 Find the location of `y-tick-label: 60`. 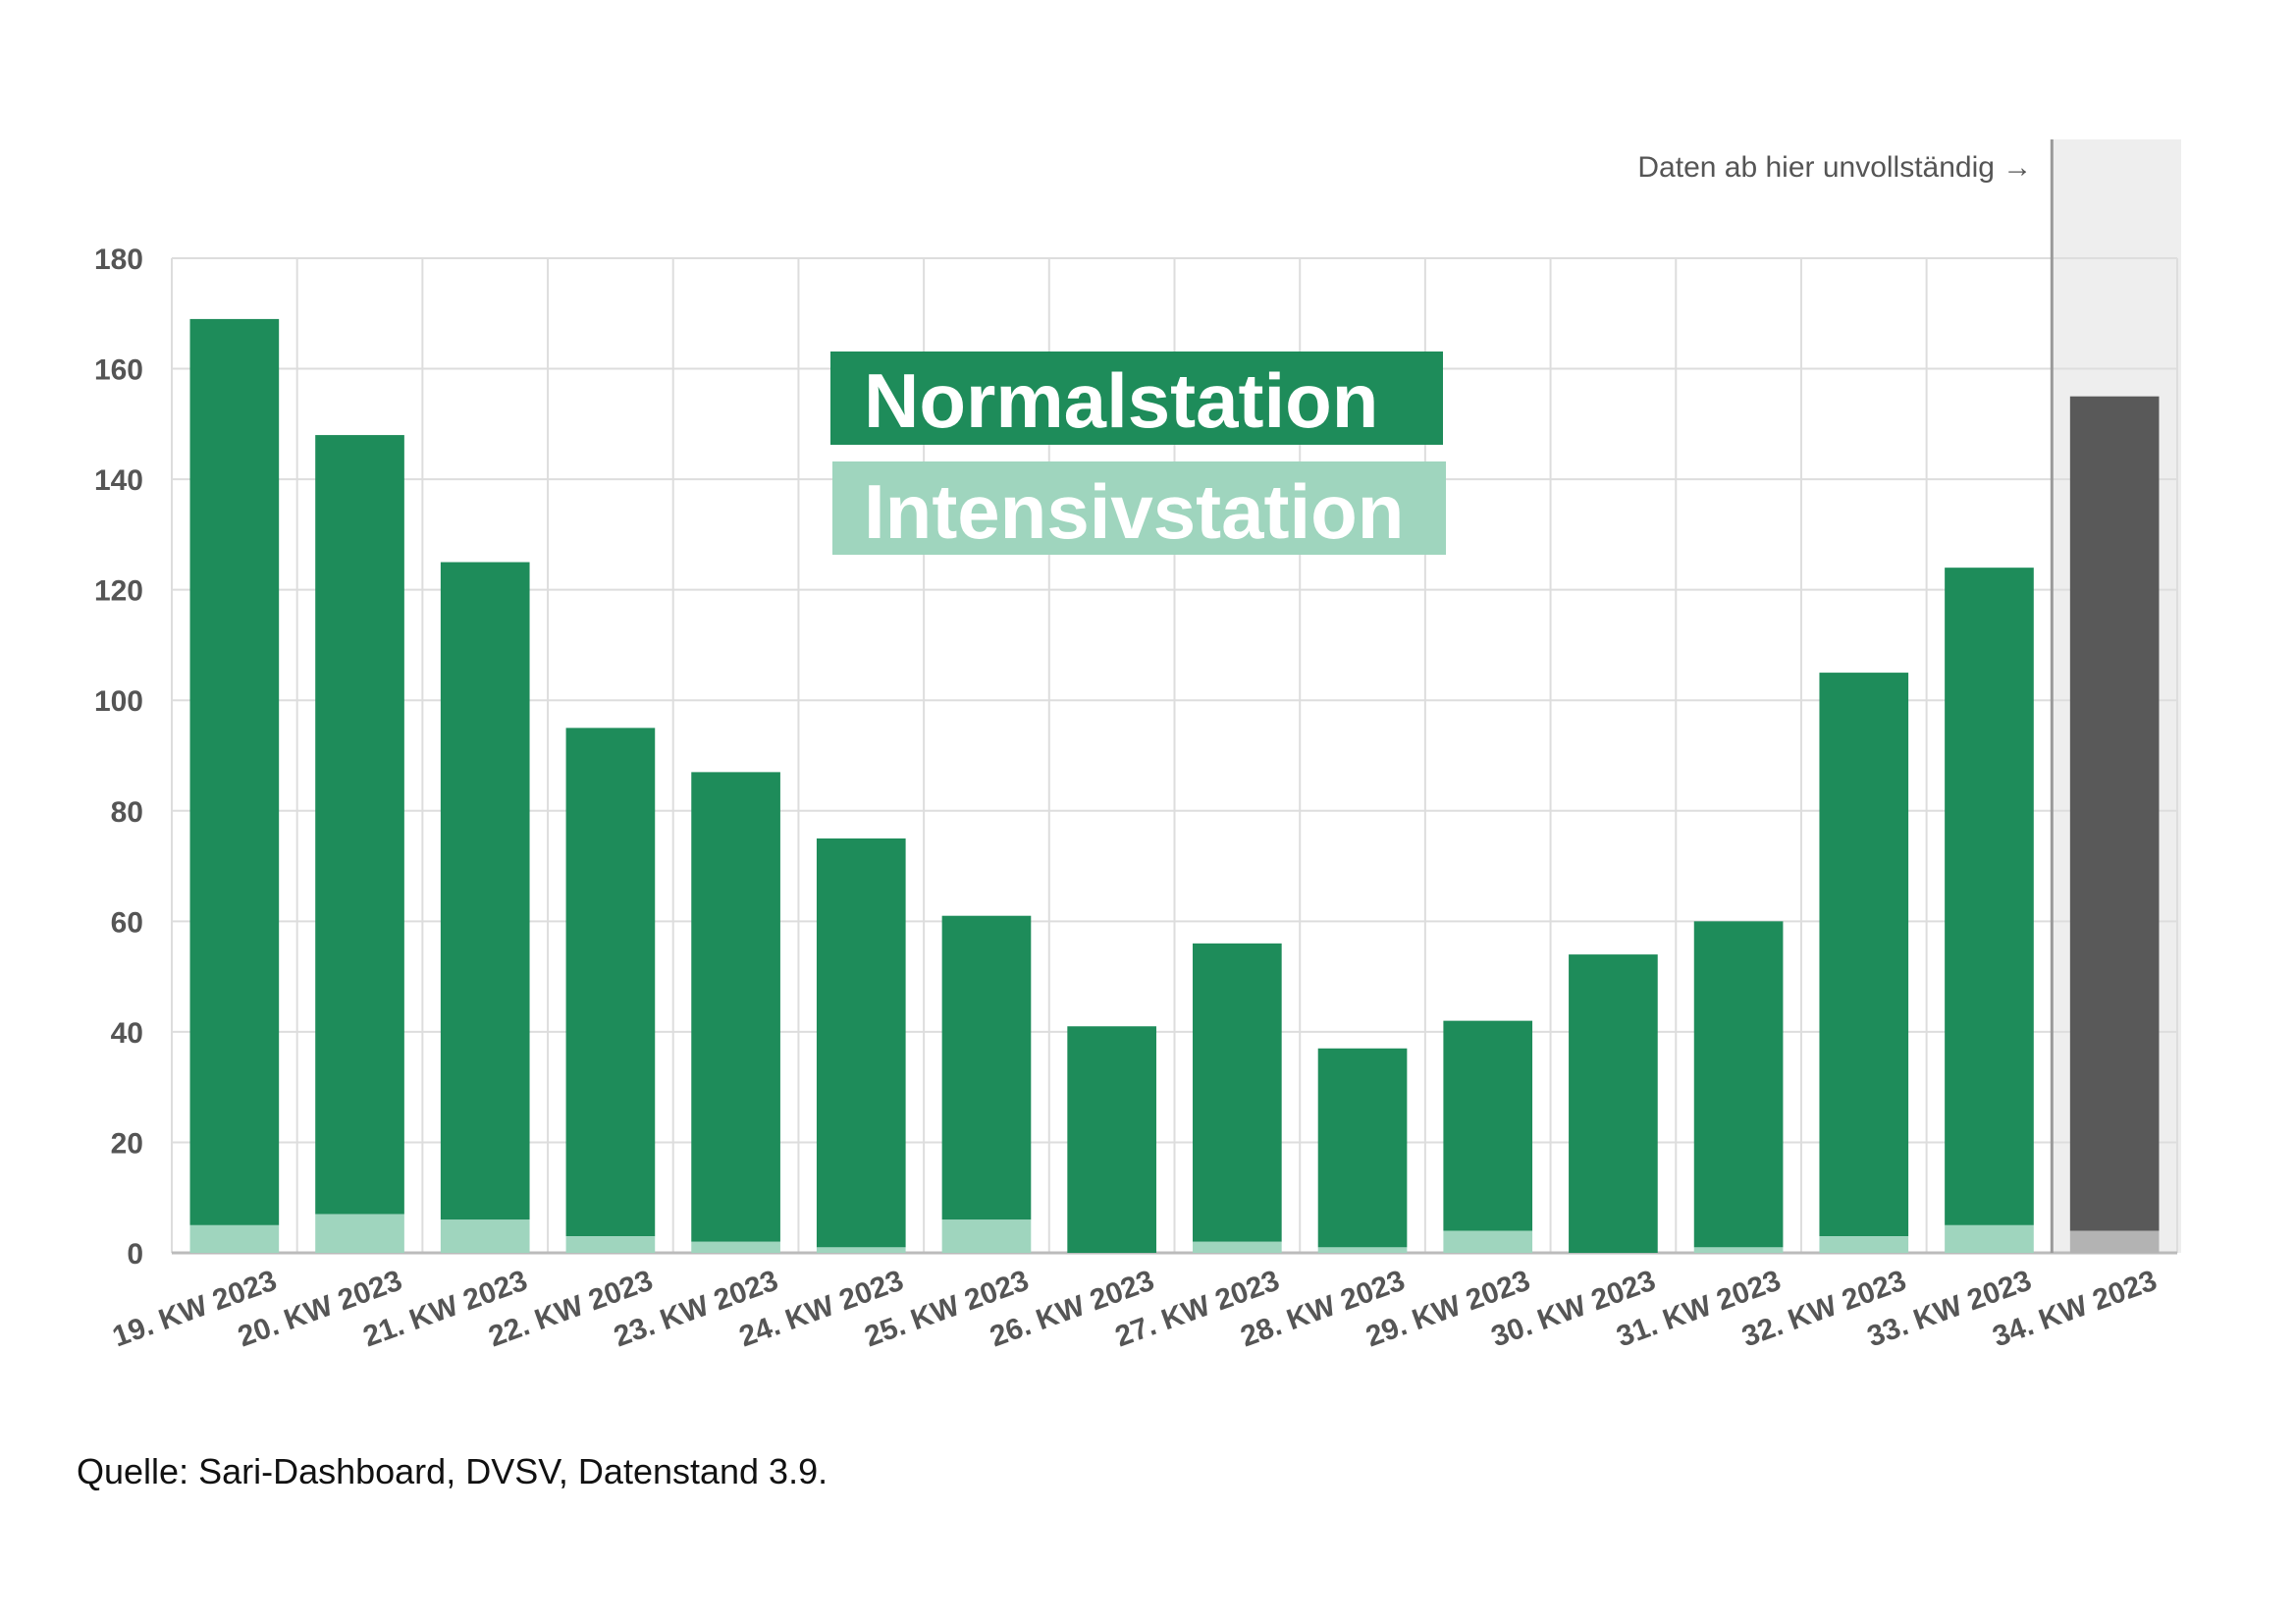

y-tick-label: 60 is located at coordinates (127, 922).